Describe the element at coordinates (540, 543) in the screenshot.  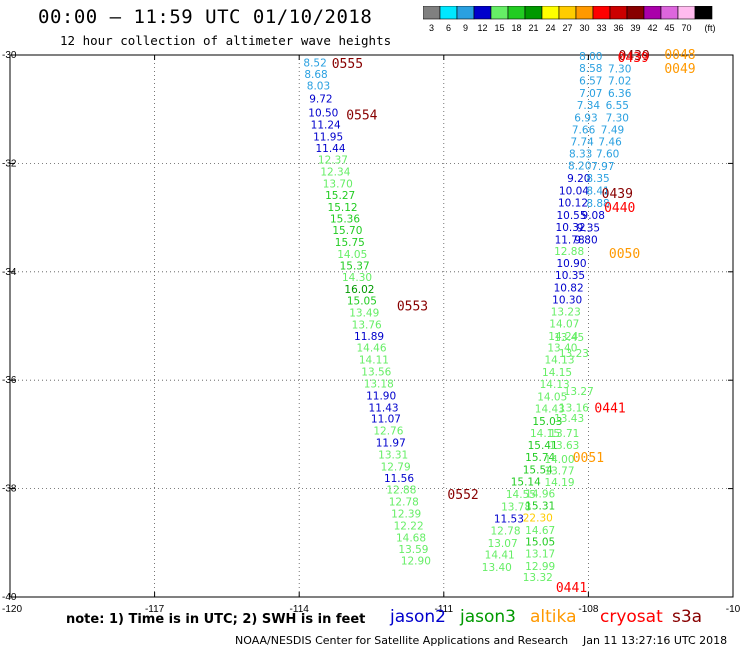
I see `wave-height-value: 15.05` at that location.